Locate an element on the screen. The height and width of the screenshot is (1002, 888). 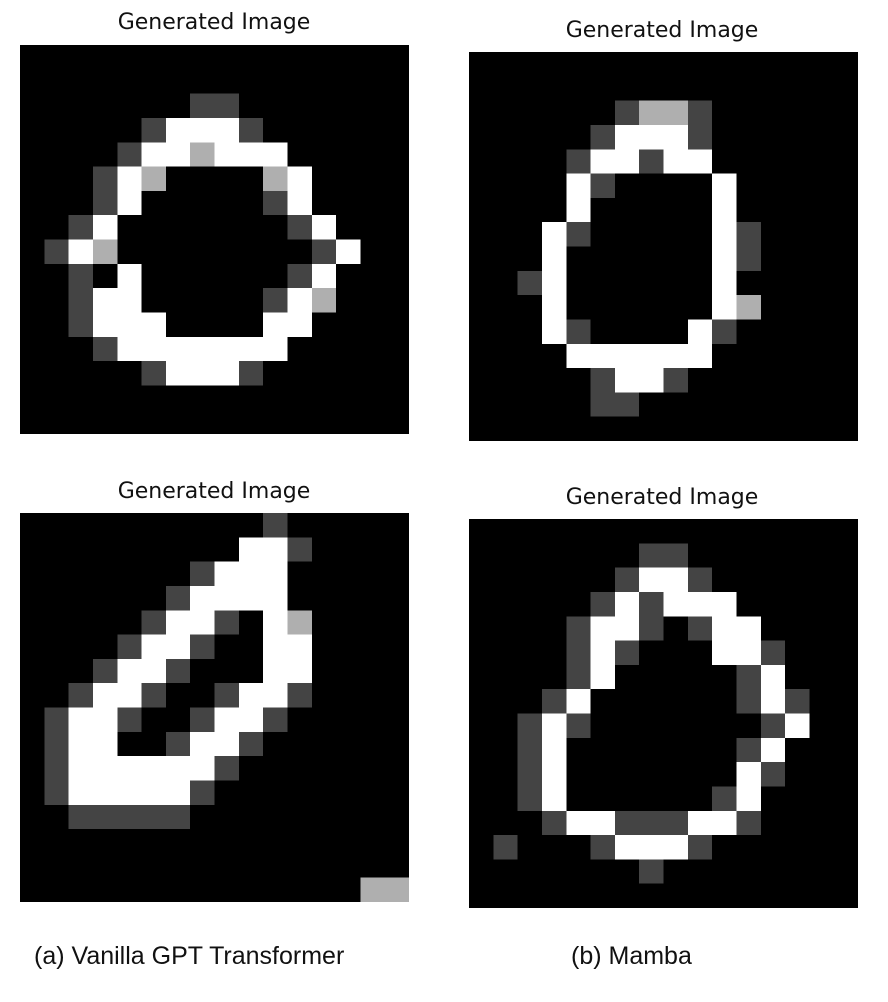
caption-mamba: (b) Mamba is located at coordinates (631, 956).